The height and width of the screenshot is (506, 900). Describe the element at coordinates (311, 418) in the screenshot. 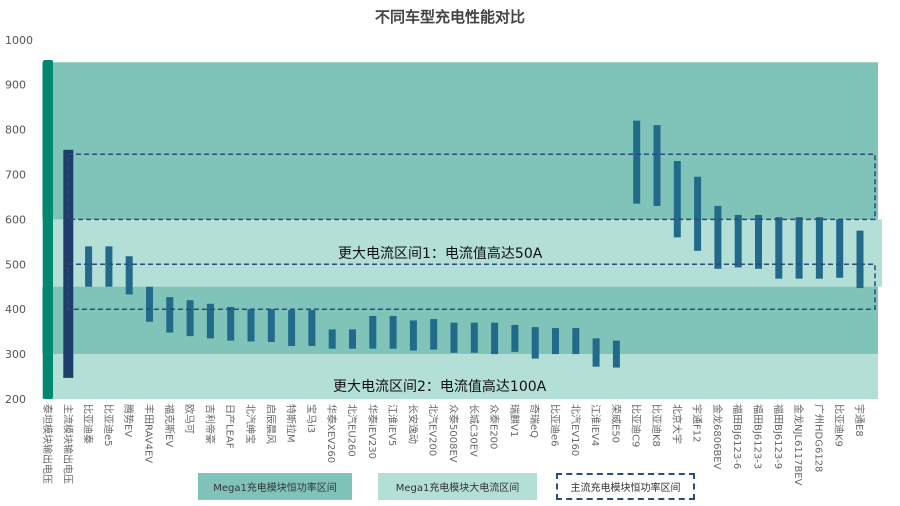

I see `x-tick-label: 宝马i3` at that location.